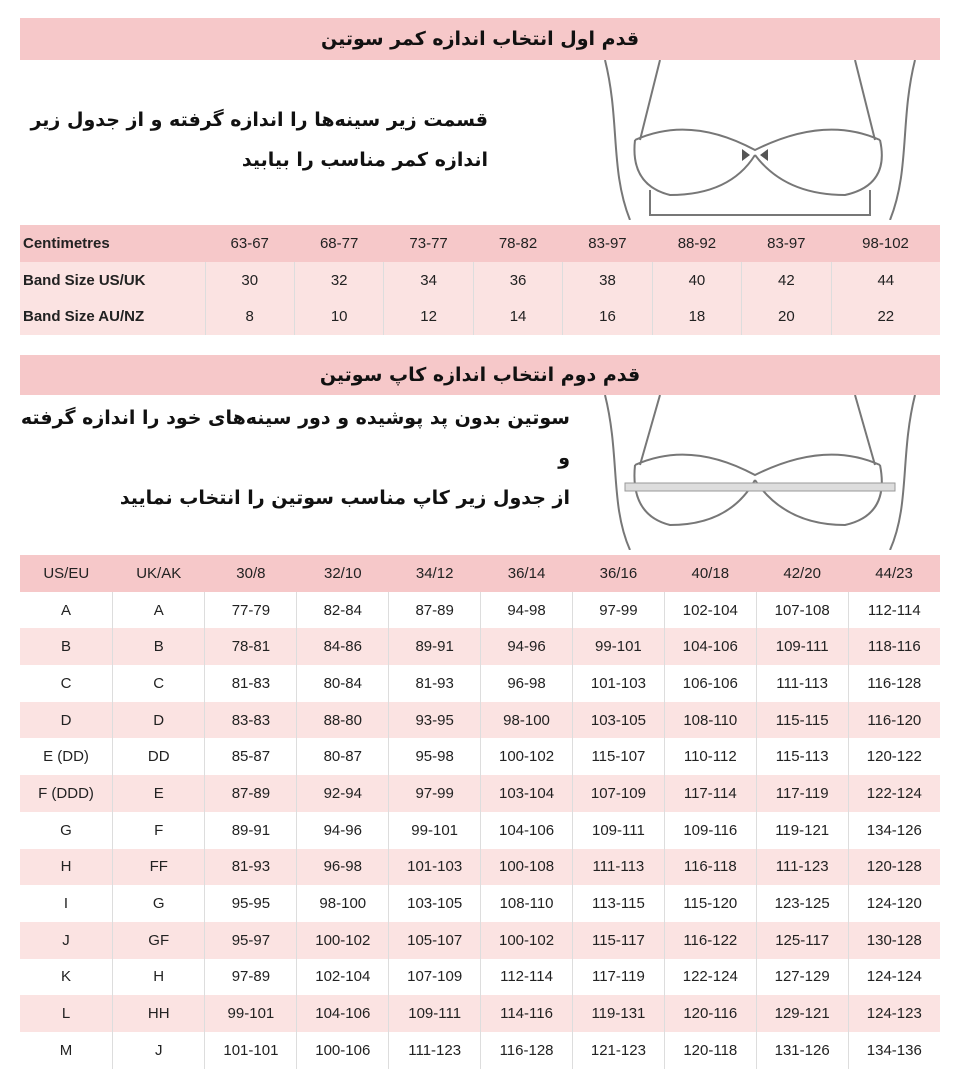 The height and width of the screenshot is (1088, 960). What do you see at coordinates (428, 280) in the screenshot?
I see `table-cell: 34` at bounding box center [428, 280].